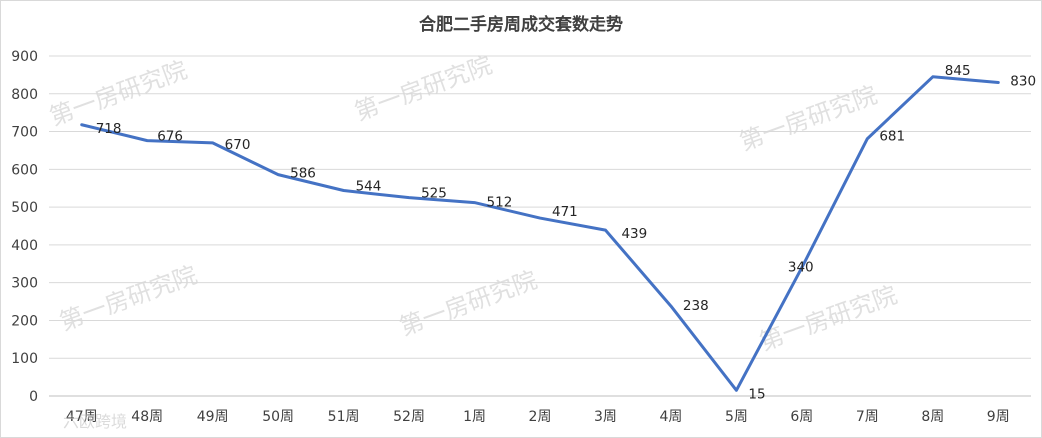 The image size is (1042, 438). I want to click on y-tick-label: 800, so click(24, 95).